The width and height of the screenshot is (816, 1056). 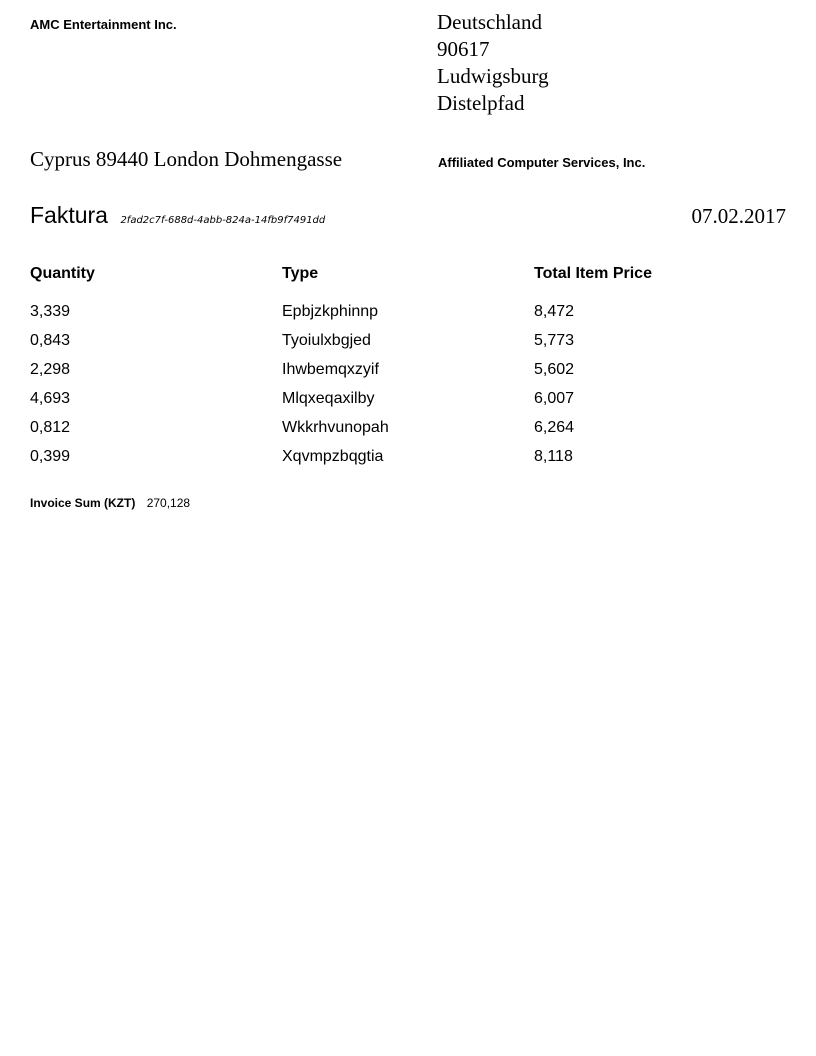 I want to click on invoice-sum: Invoice Sum (KZT) 270,128, so click(x=110, y=503).